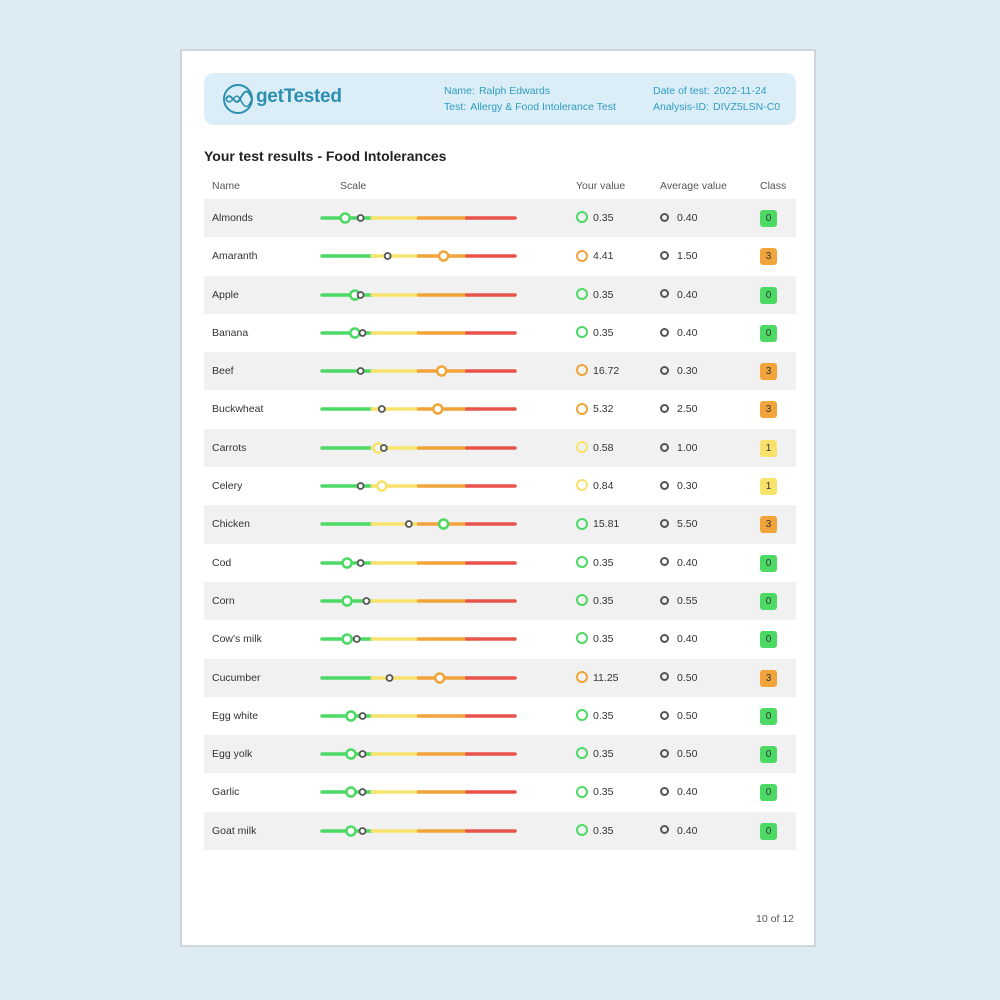 Image resolution: width=1000 pixels, height=1000 pixels. Describe the element at coordinates (232, 754) in the screenshot. I see `food-name: Egg yolk` at that location.